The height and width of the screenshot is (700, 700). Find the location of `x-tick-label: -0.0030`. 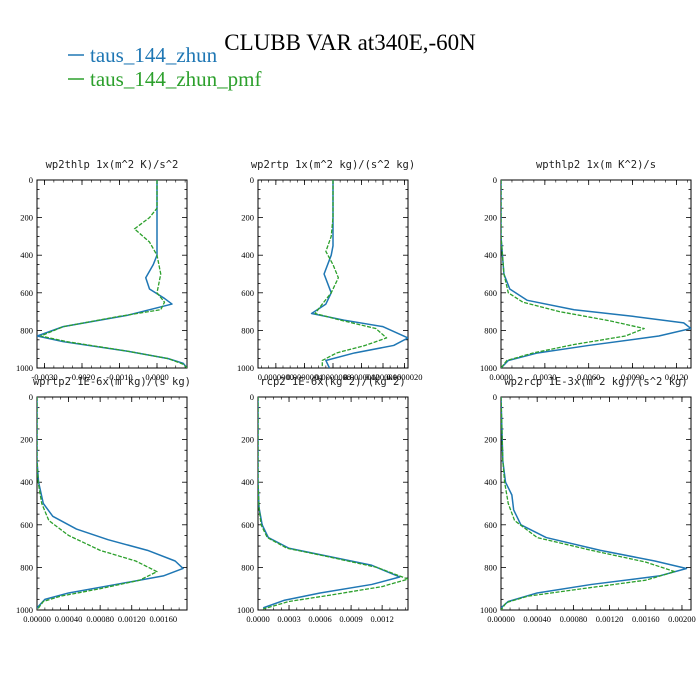

x-tick-label: -0.0030 is located at coordinates (44, 377).